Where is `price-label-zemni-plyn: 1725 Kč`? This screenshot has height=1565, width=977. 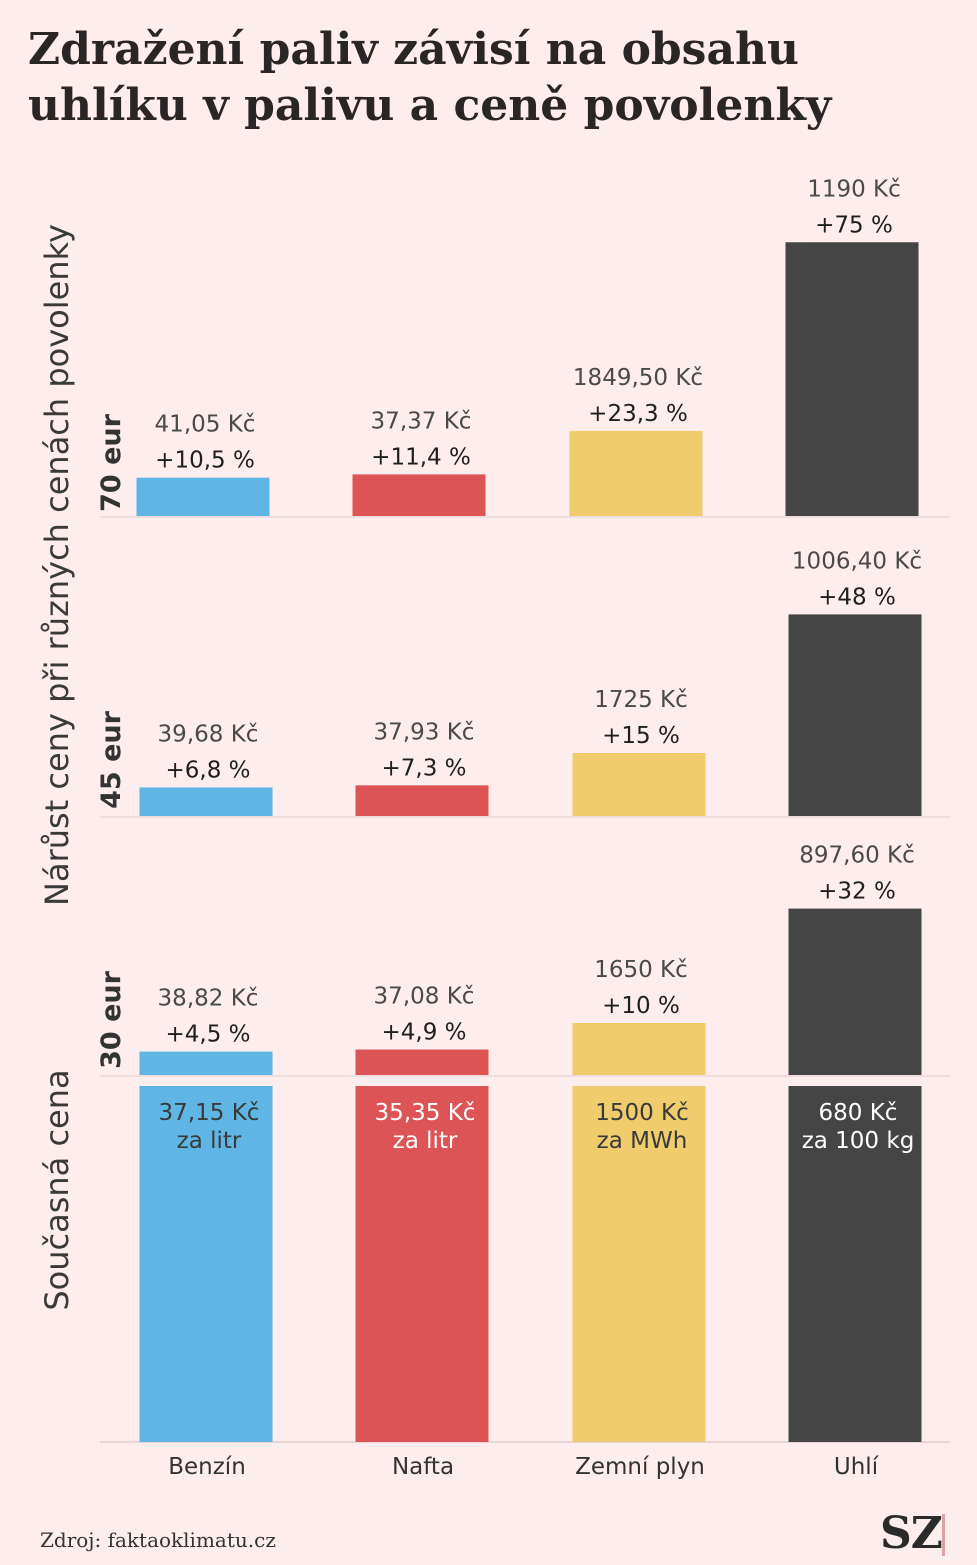
price-label-zemni-plyn: 1725 Kč is located at coordinates (641, 700).